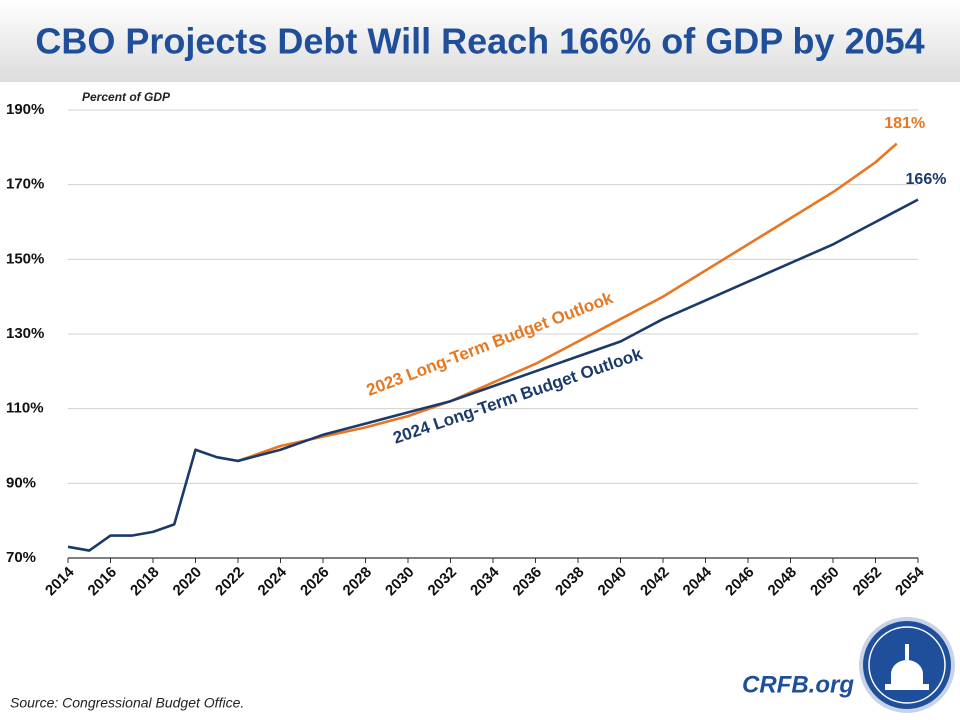 The image size is (960, 720). I want to click on y-tick-label: 150%, so click(25, 258).